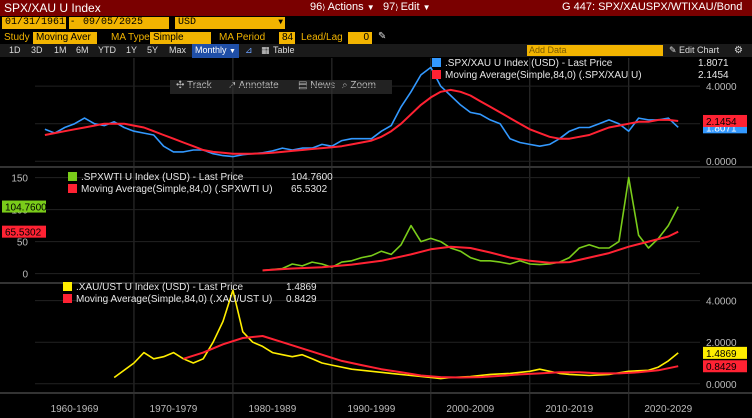  Describe the element at coordinates (174, 299) in the screenshot. I see `legend-label: Moving Average(Simple,84,0) (.XAU/UST U)` at that location.